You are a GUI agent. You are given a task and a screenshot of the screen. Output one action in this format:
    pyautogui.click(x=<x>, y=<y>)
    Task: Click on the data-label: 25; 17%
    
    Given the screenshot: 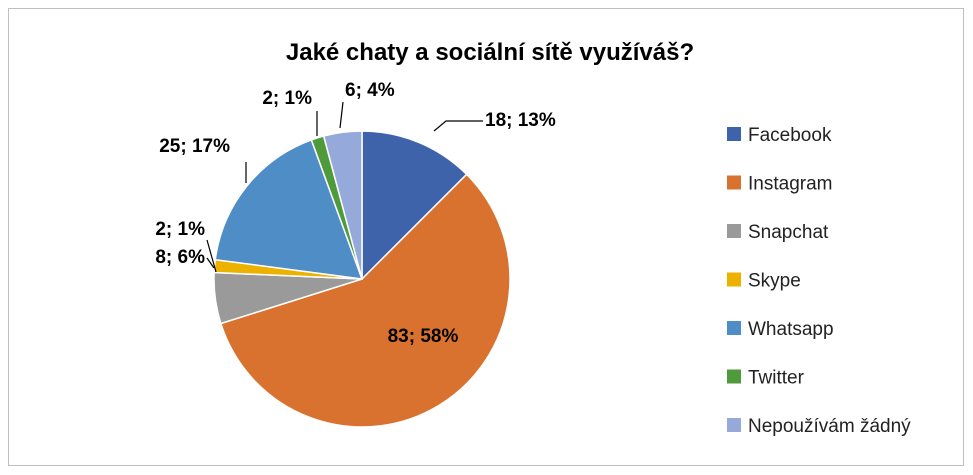 What is the action you would take?
    pyautogui.click(x=194, y=146)
    